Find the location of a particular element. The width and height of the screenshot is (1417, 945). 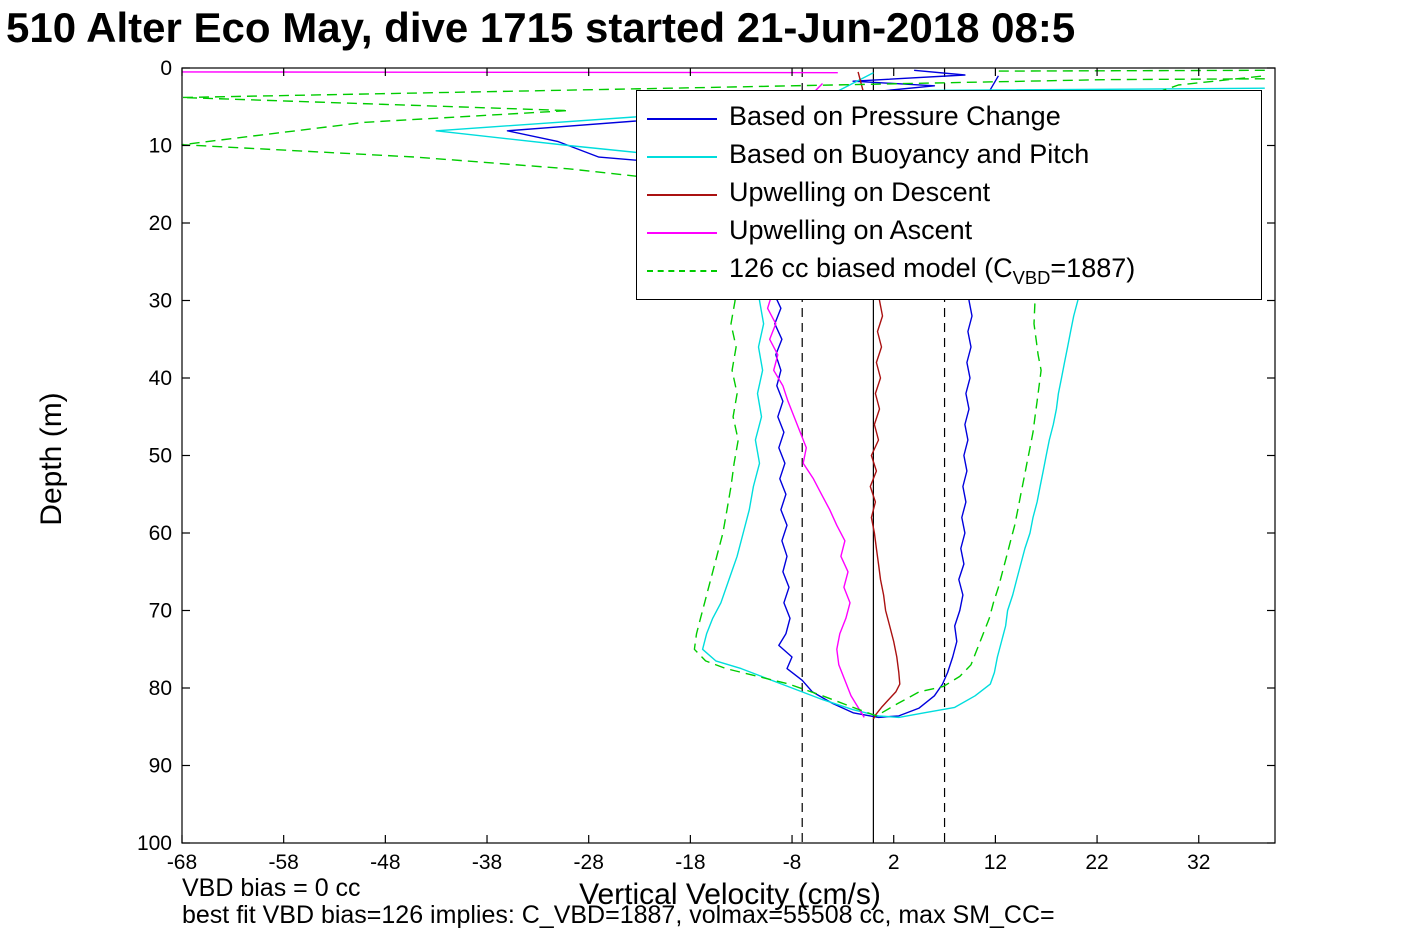

x-tick-label: -48 is located at coordinates (385, 862).